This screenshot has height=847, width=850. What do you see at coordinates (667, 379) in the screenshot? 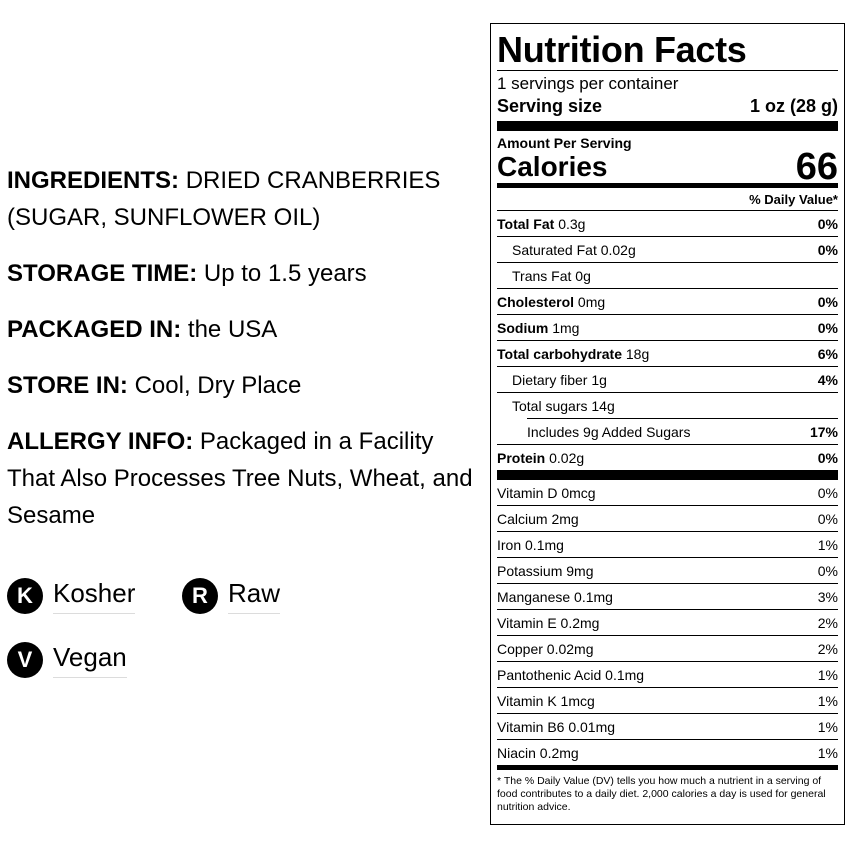
I see `nutrient-row: Dietary fiber 1g 4%` at bounding box center [667, 379].